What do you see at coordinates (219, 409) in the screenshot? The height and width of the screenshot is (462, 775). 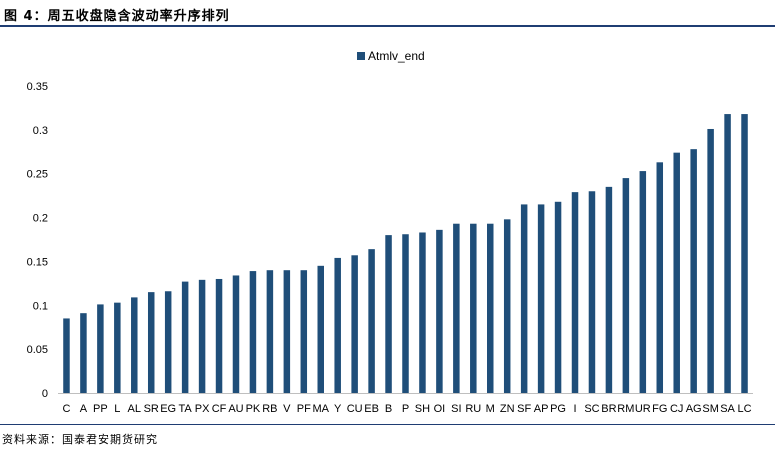 I see `x-tick-label: CF` at bounding box center [219, 409].